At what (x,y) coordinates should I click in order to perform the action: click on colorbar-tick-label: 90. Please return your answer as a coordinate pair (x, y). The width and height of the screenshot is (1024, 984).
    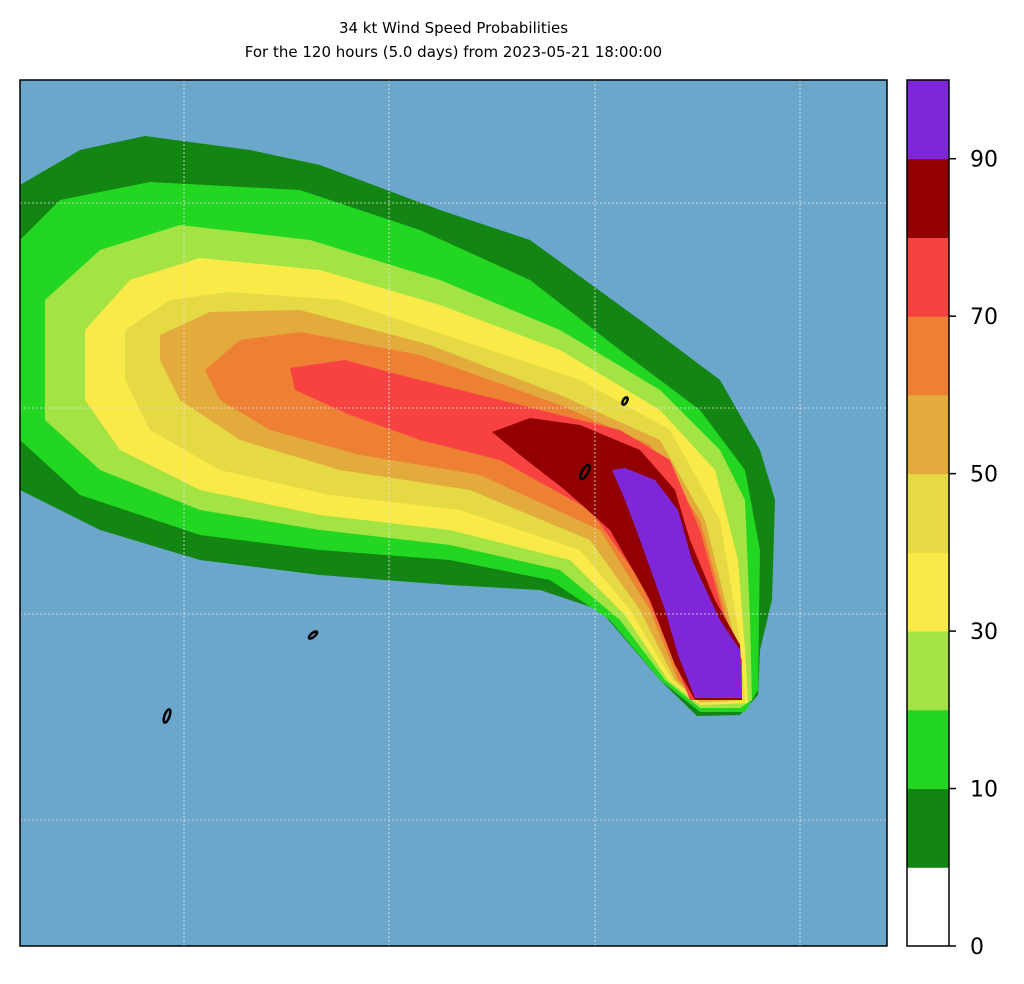
    Looking at the image, I should click on (984, 160).